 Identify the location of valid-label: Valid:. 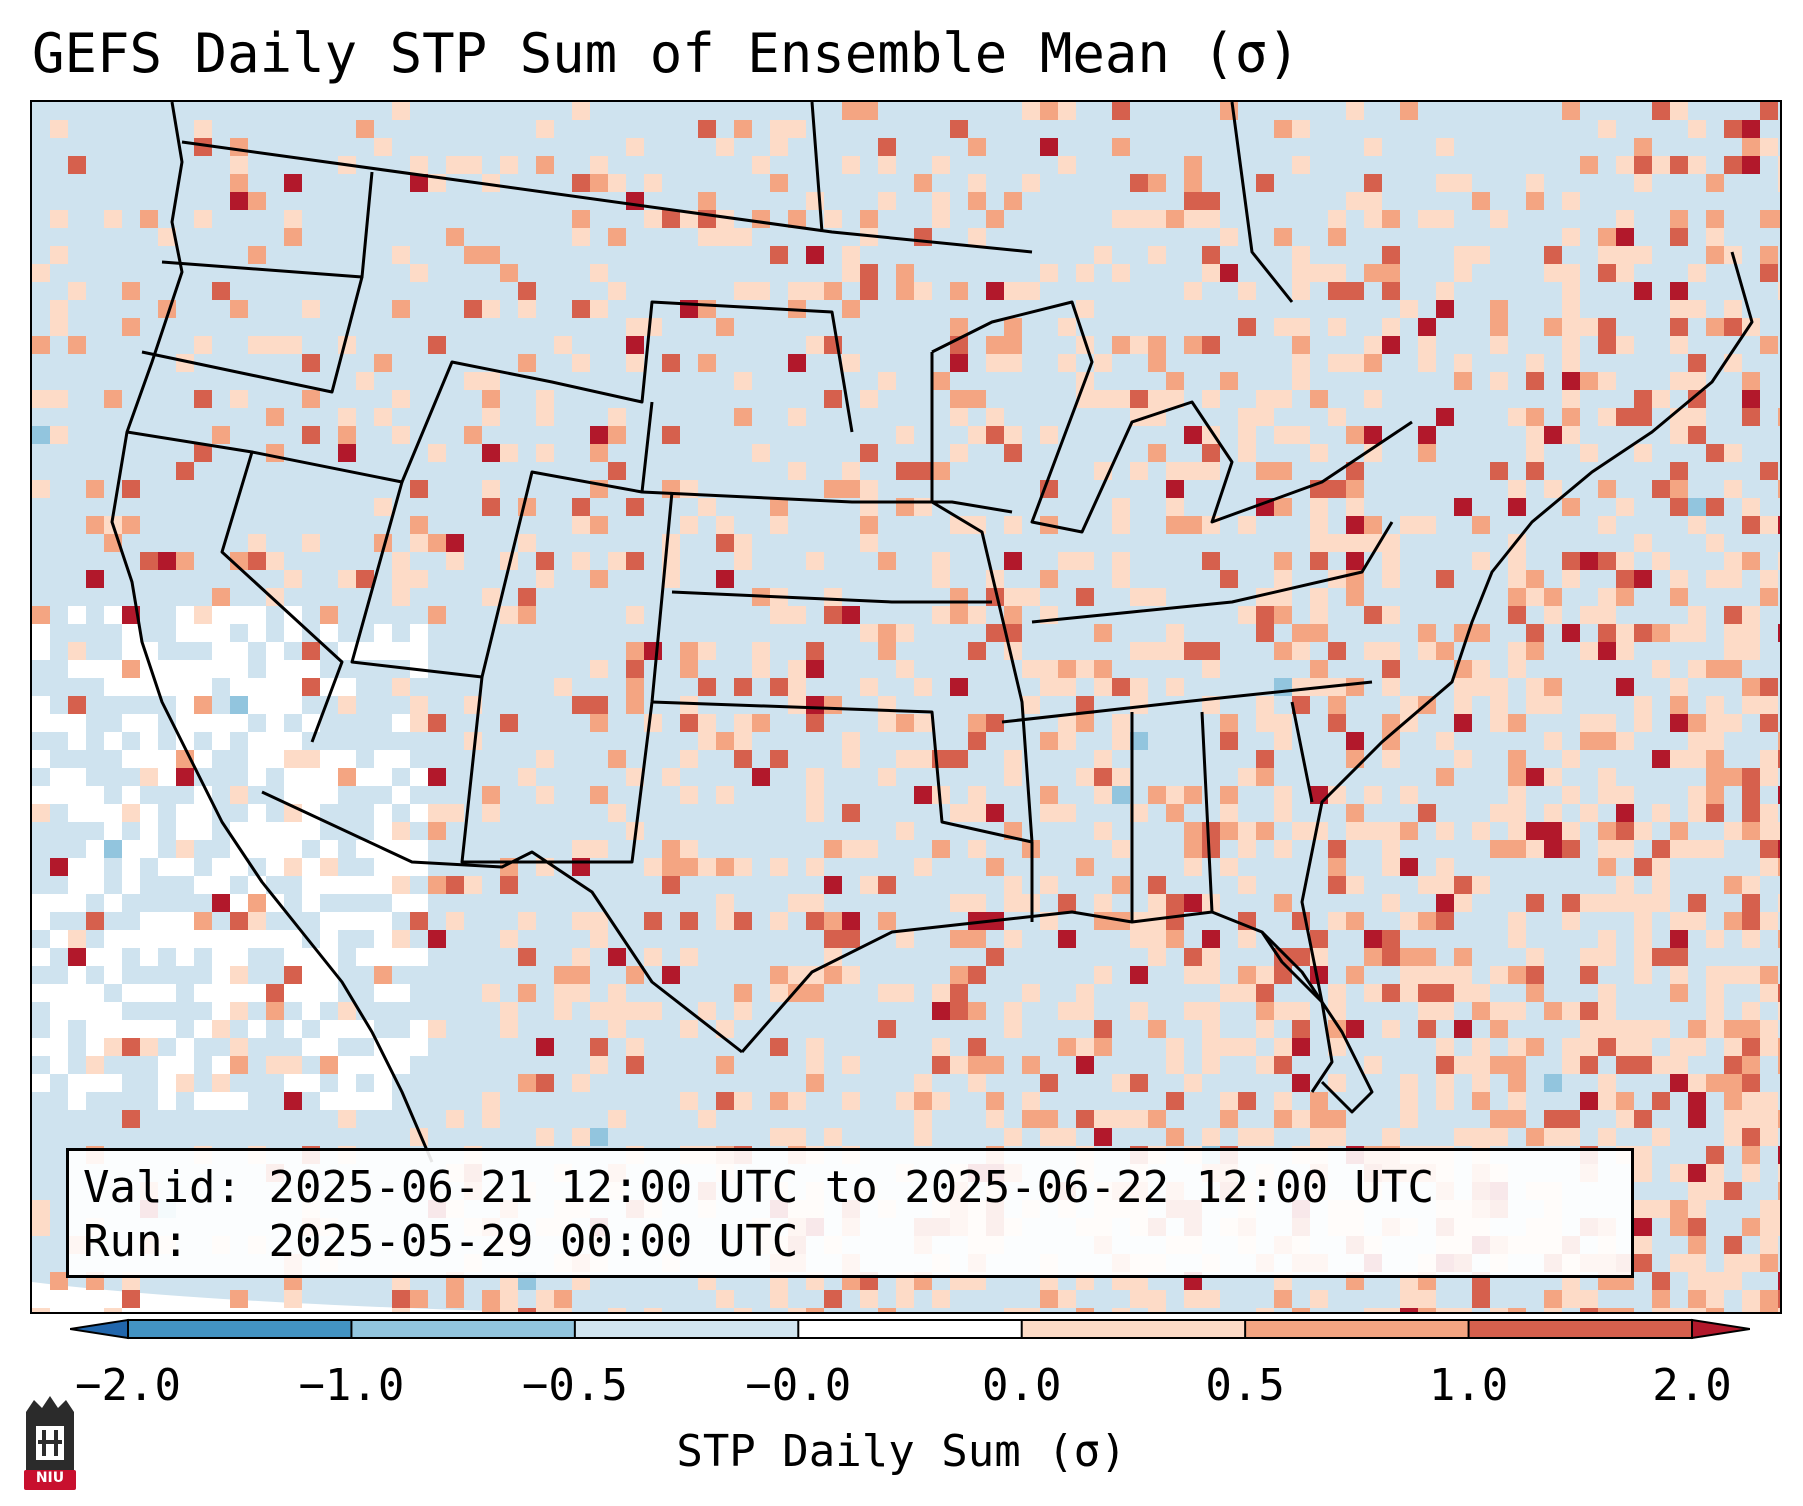
(162, 1187).